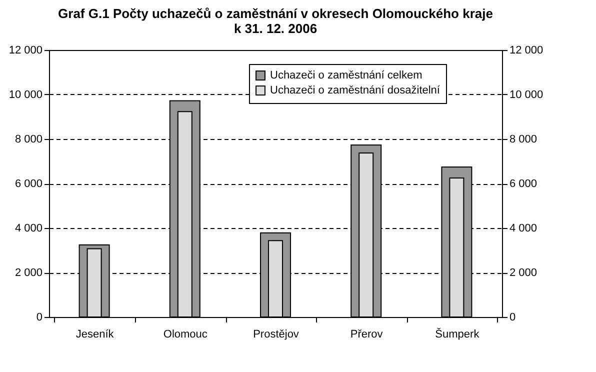 The height and width of the screenshot is (372, 596). Describe the element at coordinates (28, 228) in the screenshot. I see `y-tick-label: 4 000` at that location.